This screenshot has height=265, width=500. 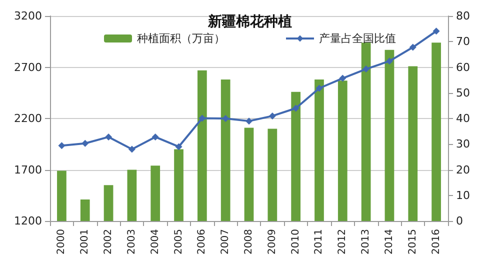 I want to click on legend-label: 种植面积（万亩）, so click(x=181, y=38).